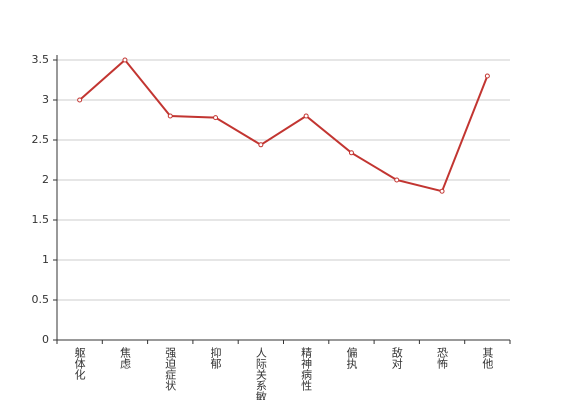 This screenshot has width=567, height=400. What do you see at coordinates (487, 358) in the screenshot?
I see `x-tick-label: 其他` at bounding box center [487, 358].